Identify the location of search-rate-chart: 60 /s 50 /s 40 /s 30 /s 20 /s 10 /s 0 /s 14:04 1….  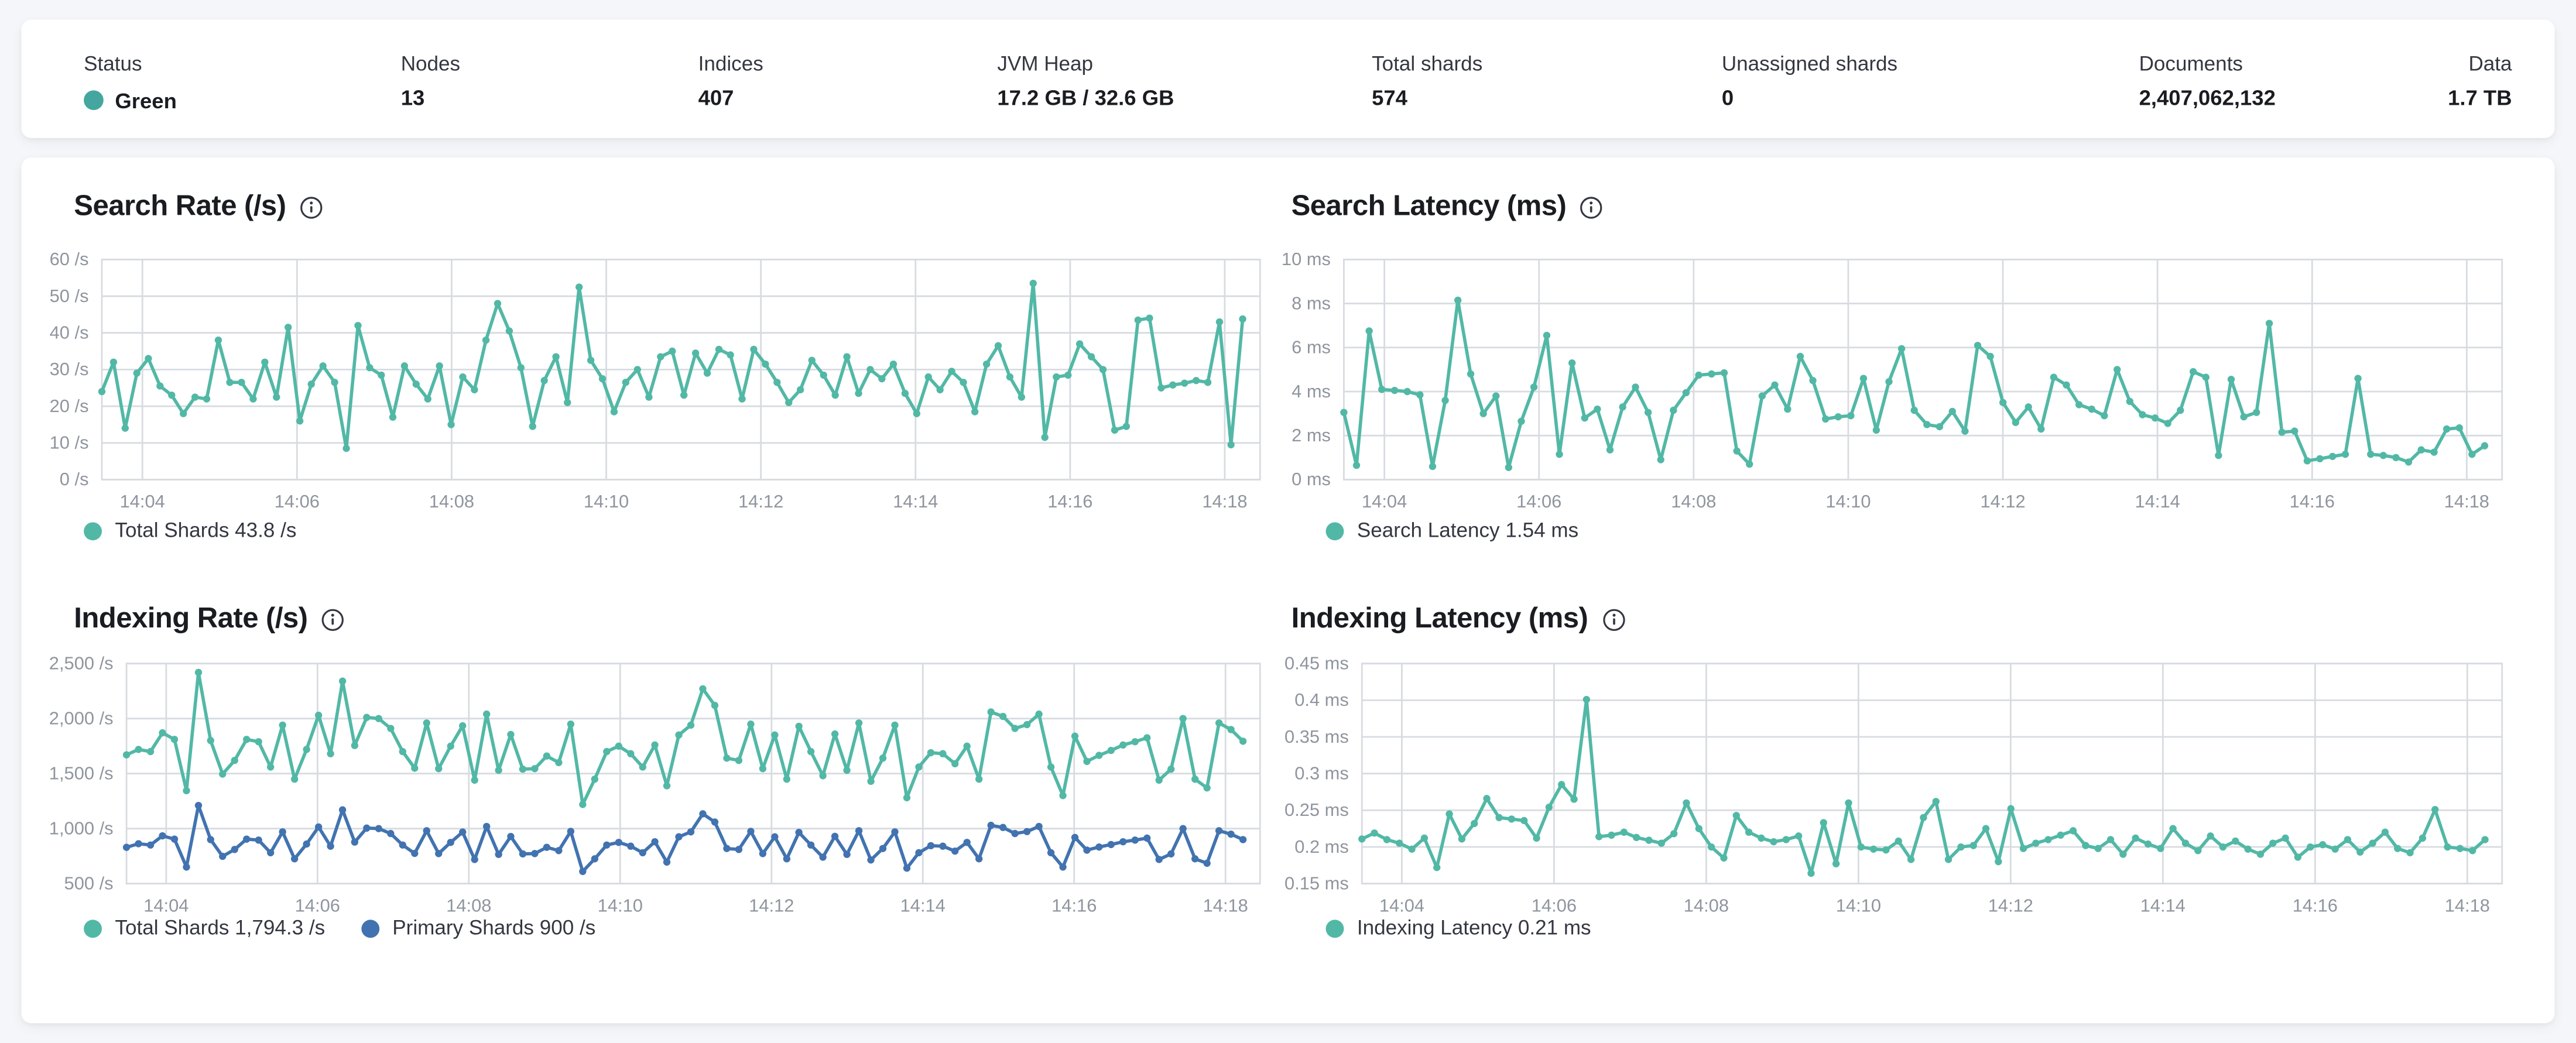
(643, 390).